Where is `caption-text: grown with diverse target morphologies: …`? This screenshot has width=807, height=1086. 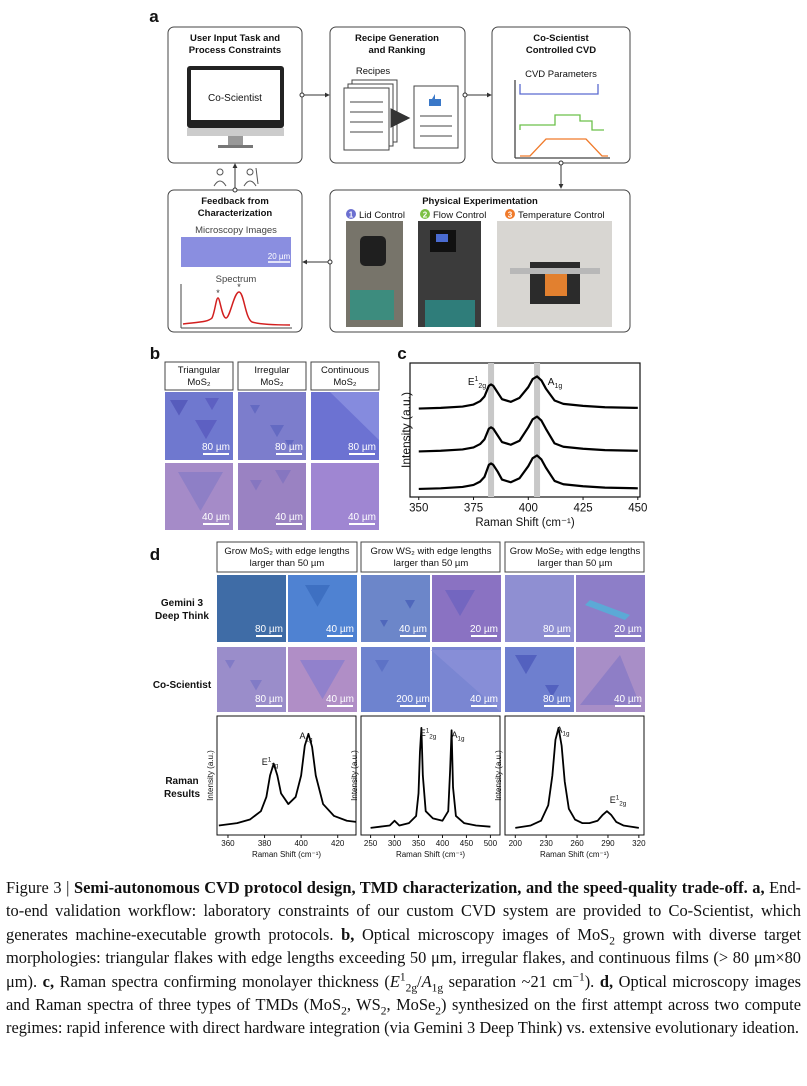 caption-text: grown with diverse target morphologies: … is located at coordinates (404, 957).